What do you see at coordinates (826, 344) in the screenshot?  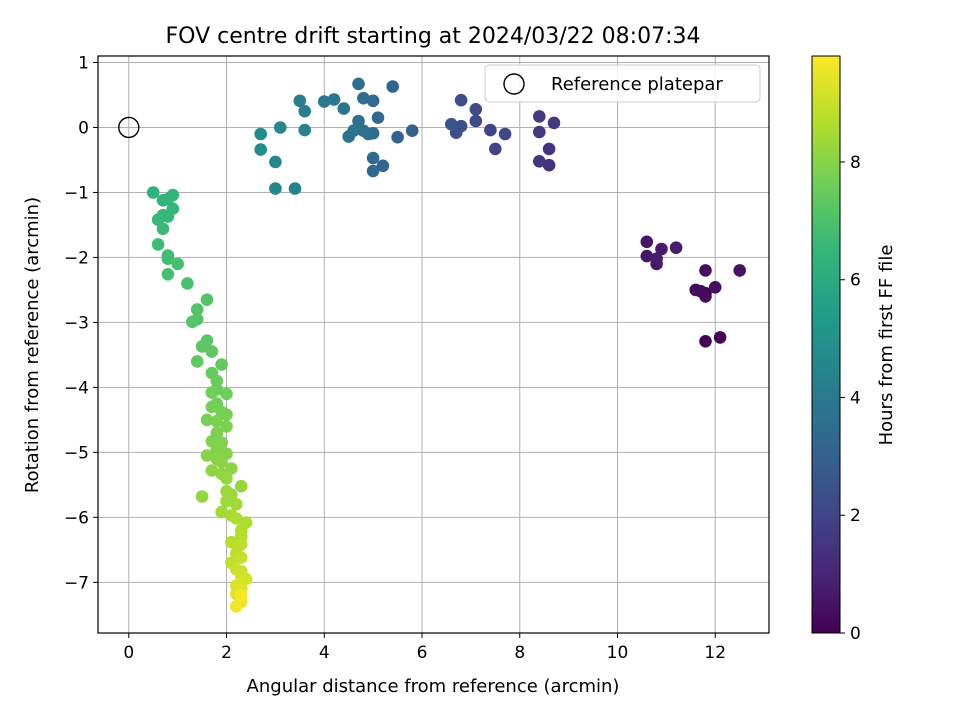 I see `colorbar-gradient` at bounding box center [826, 344].